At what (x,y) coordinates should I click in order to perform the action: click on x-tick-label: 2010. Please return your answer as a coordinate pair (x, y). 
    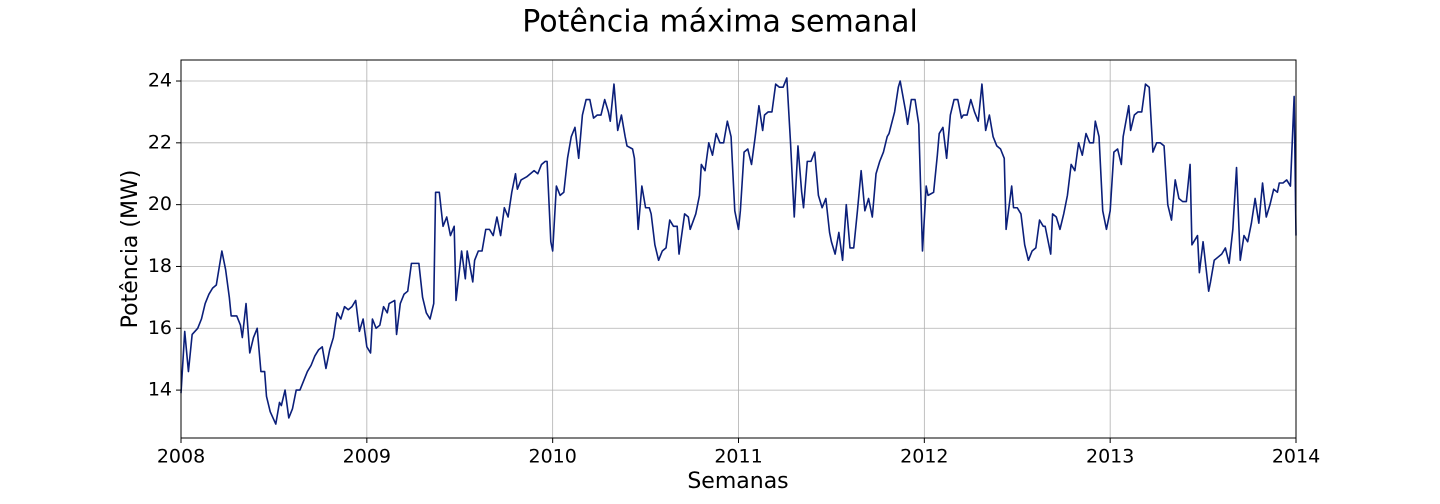
    Looking at the image, I should click on (552, 457).